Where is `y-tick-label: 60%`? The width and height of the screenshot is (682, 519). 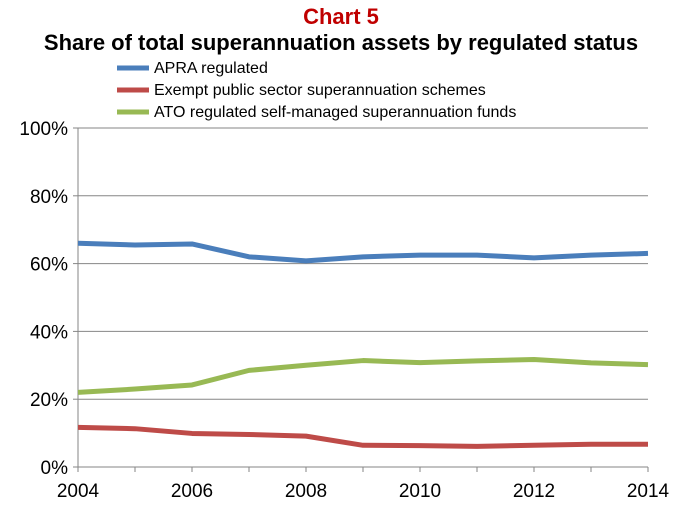 y-tick-label: 60% is located at coordinates (49, 265).